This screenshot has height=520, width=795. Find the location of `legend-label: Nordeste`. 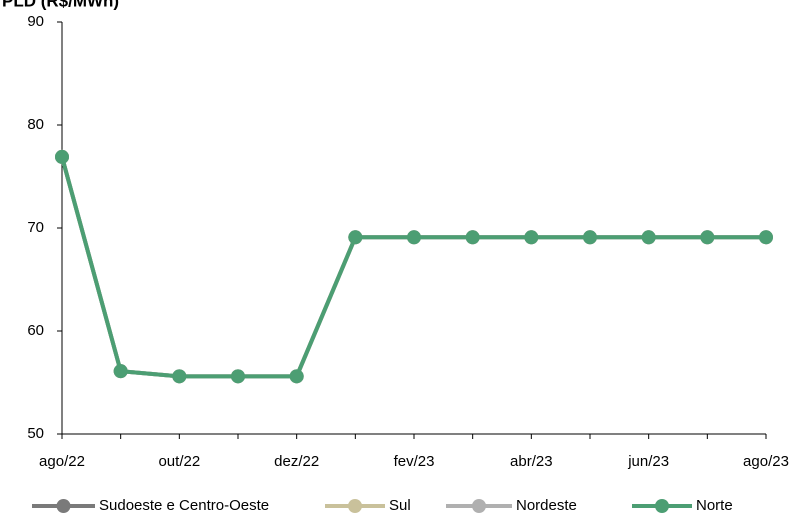

legend-label: Nordeste is located at coordinates (546, 505).